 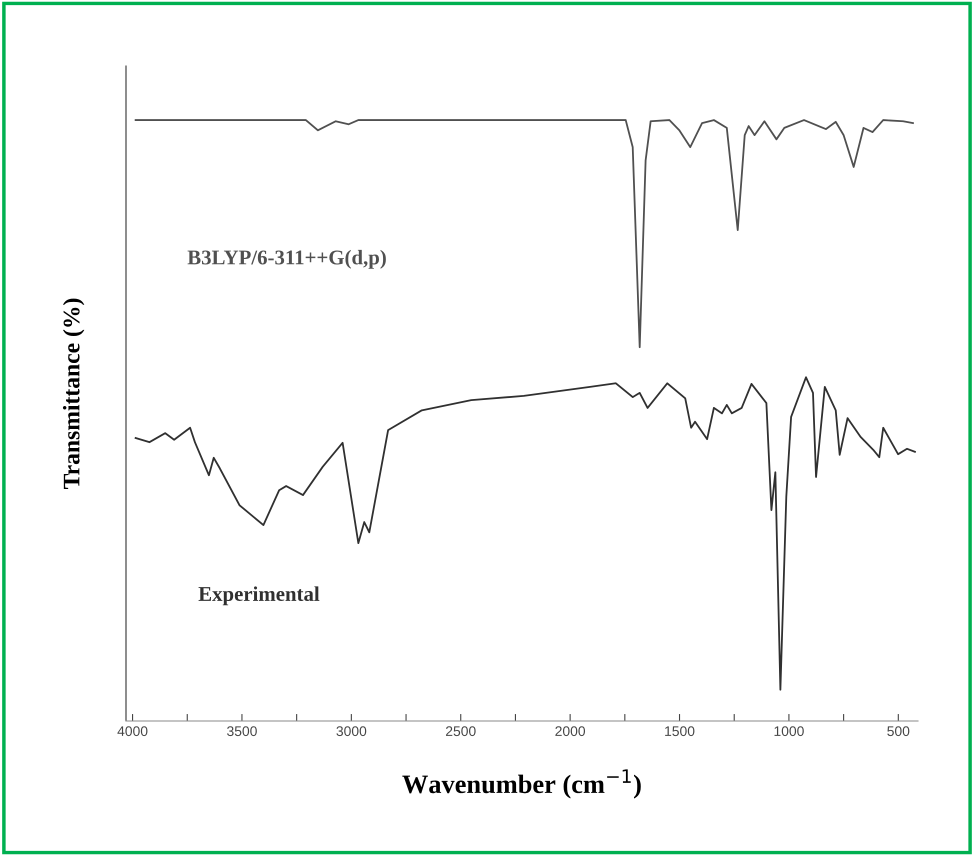 What do you see at coordinates (570, 731) in the screenshot?
I see `x-tick-label: 2000` at bounding box center [570, 731].